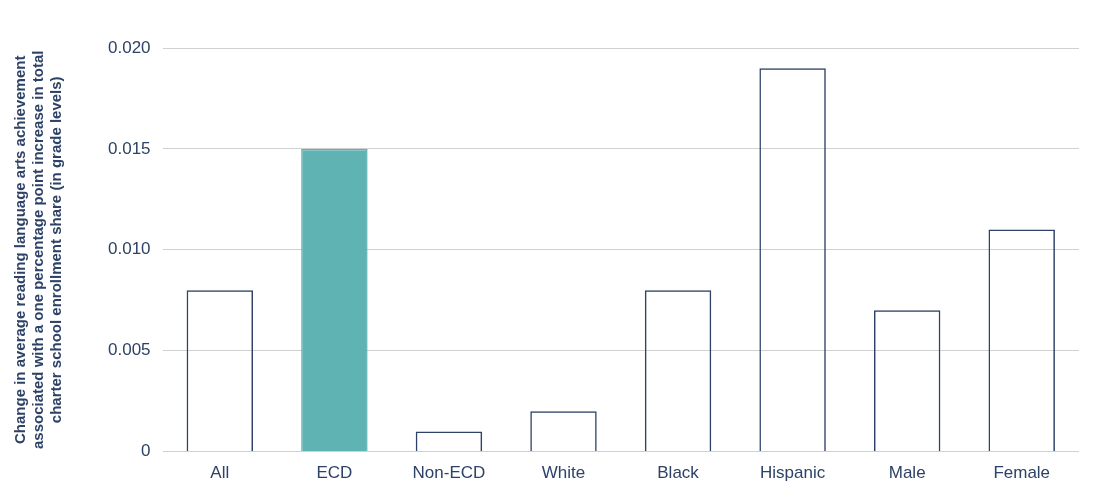 This screenshot has height=504, width=1097. Describe the element at coordinates (38, 250) in the screenshot. I see `y-axis-title: Change in average reading language arts achievement associated with a one percentage point increase in total charter school enrollment share (in grade levels)` at that location.